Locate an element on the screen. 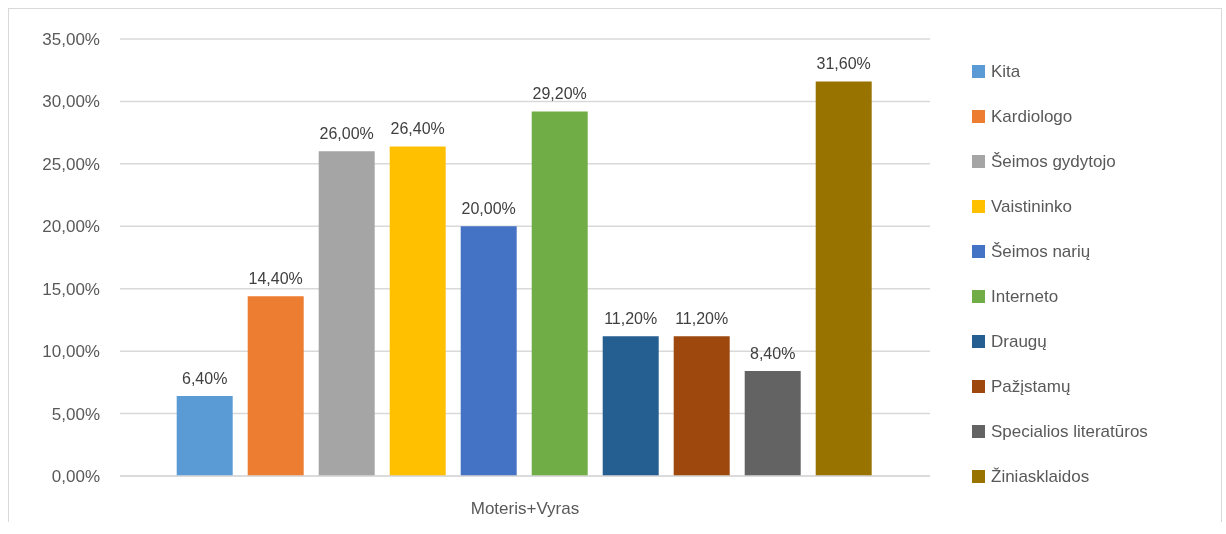 This screenshot has height=534, width=1226. data-label: 8,40% is located at coordinates (773, 354).